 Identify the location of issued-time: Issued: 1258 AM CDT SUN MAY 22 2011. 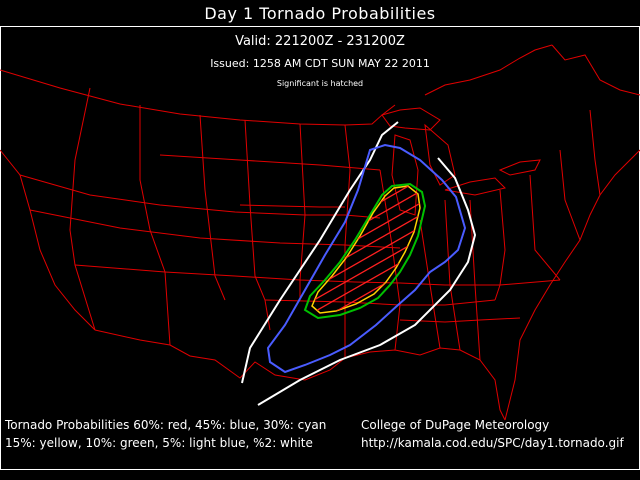
(320, 63).